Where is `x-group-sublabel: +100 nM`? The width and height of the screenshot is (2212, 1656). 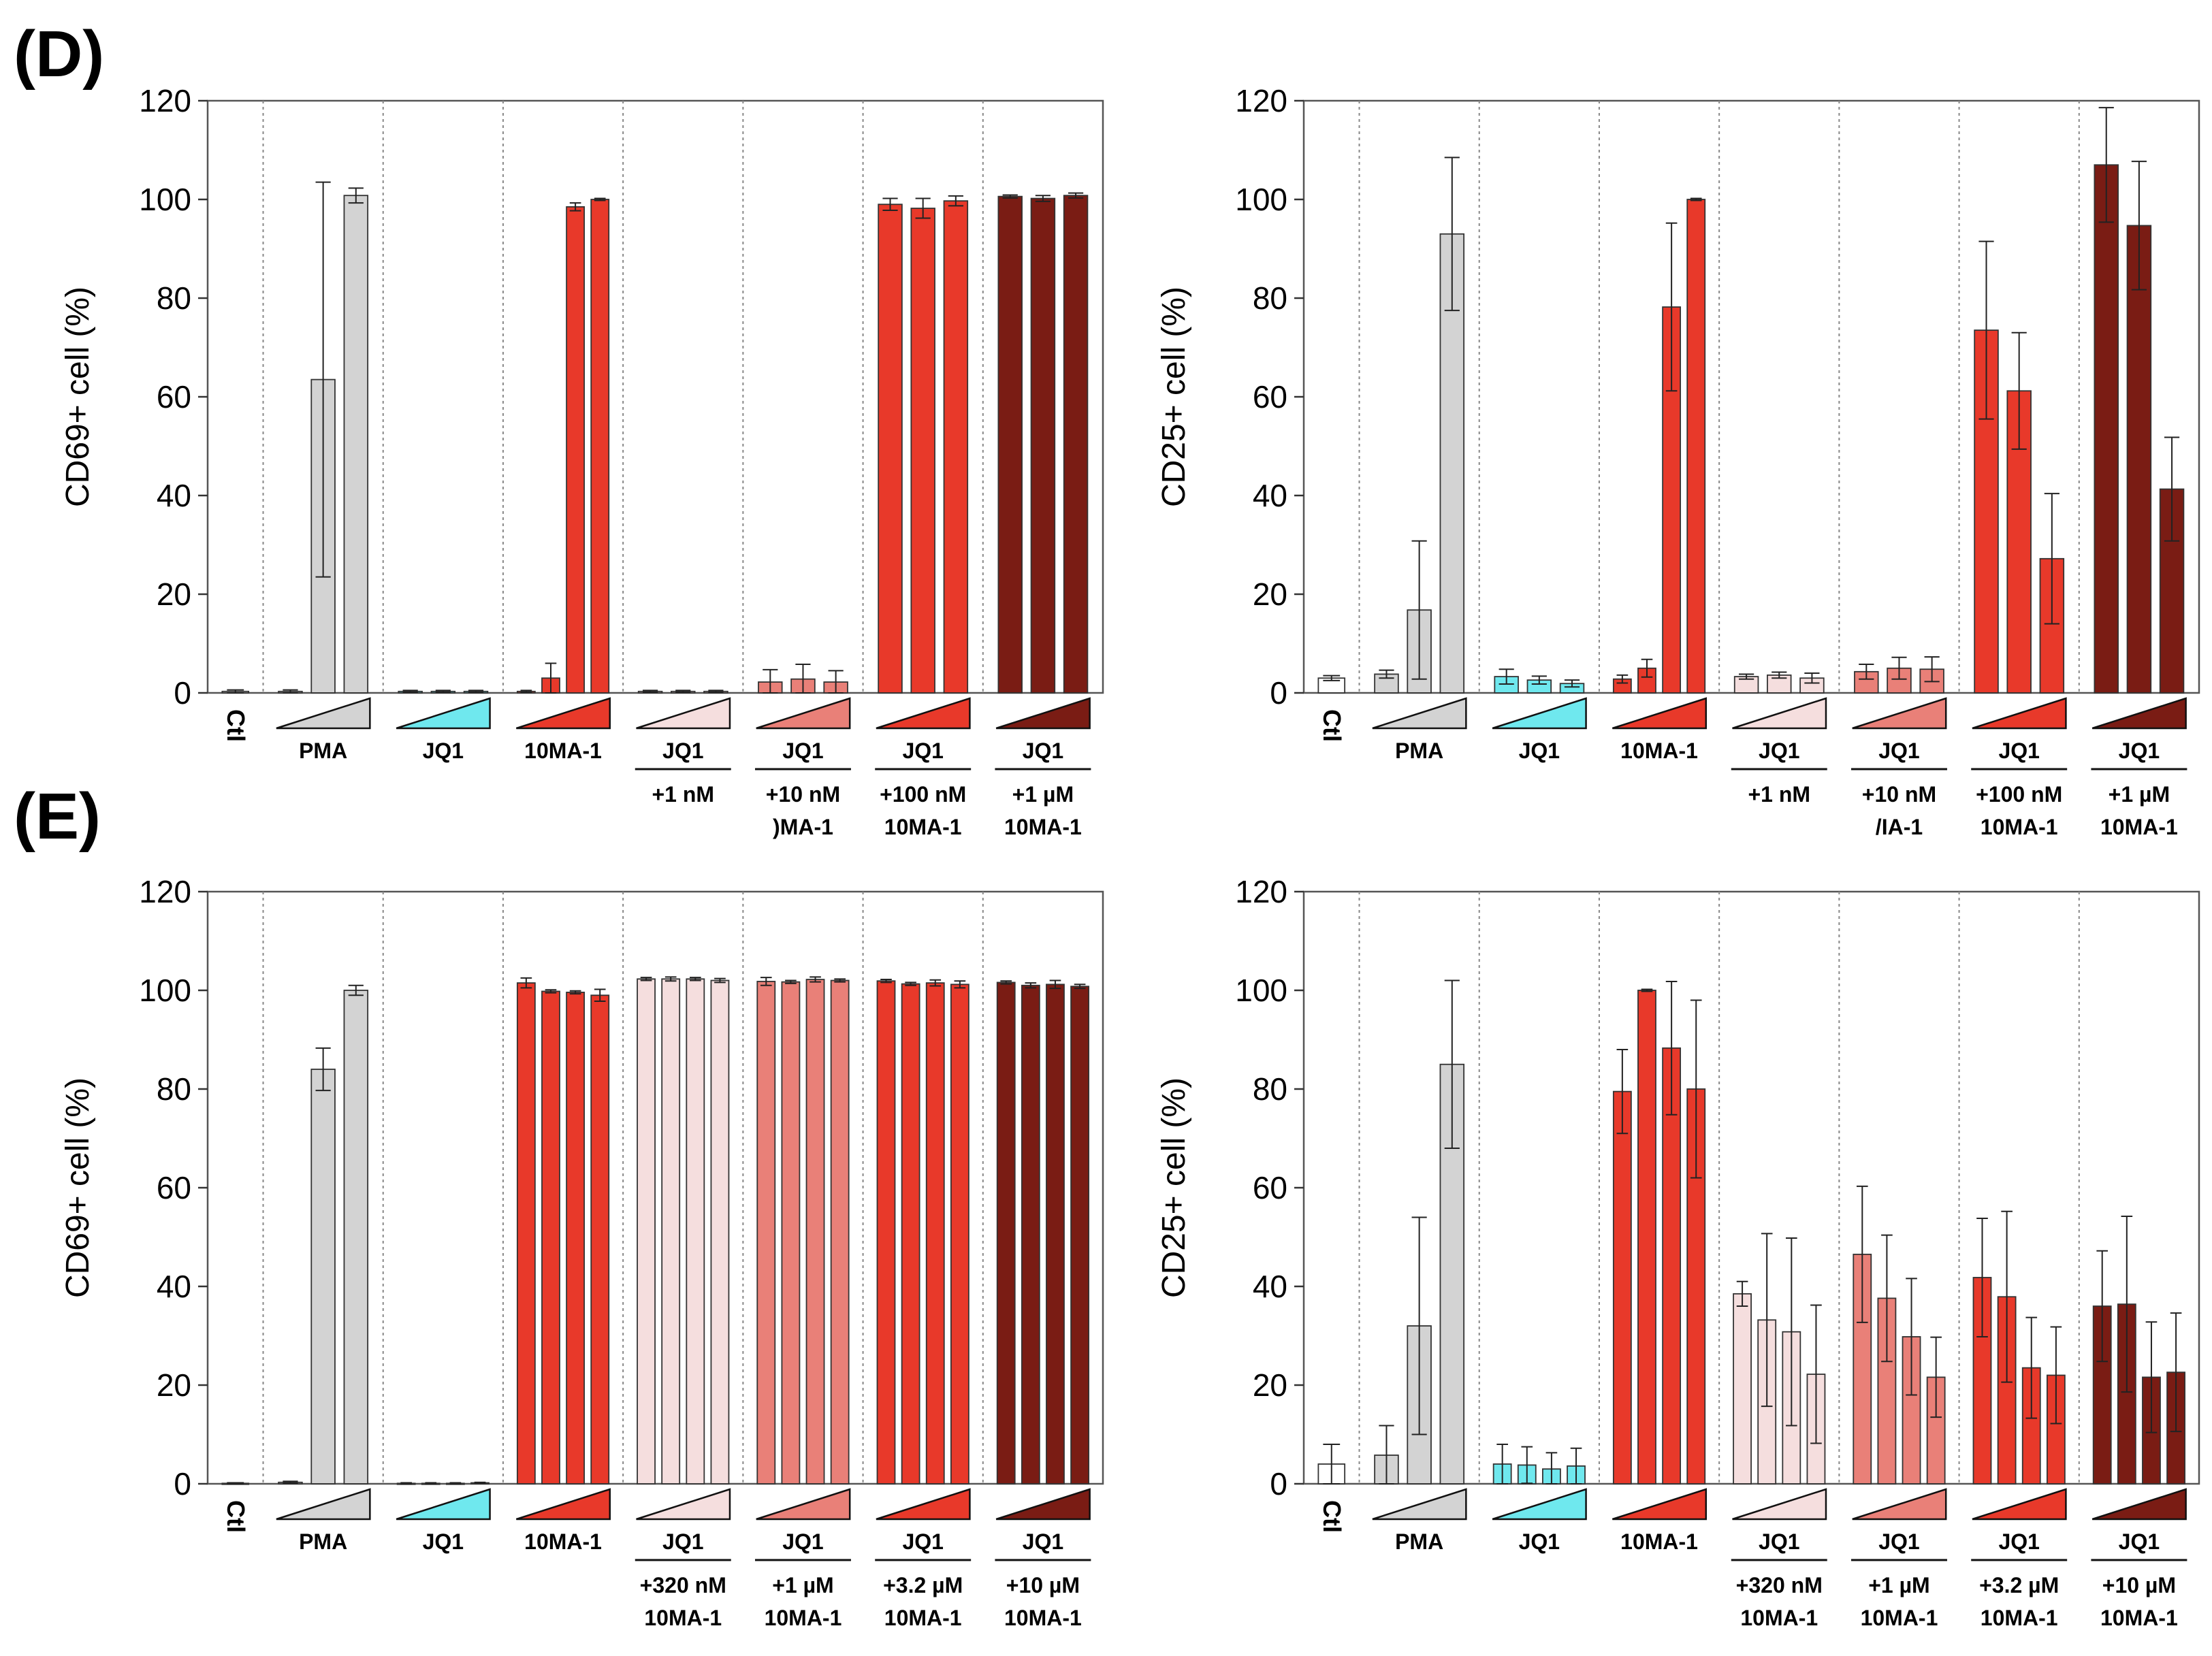
x-group-sublabel: +100 nM is located at coordinates (923, 794).